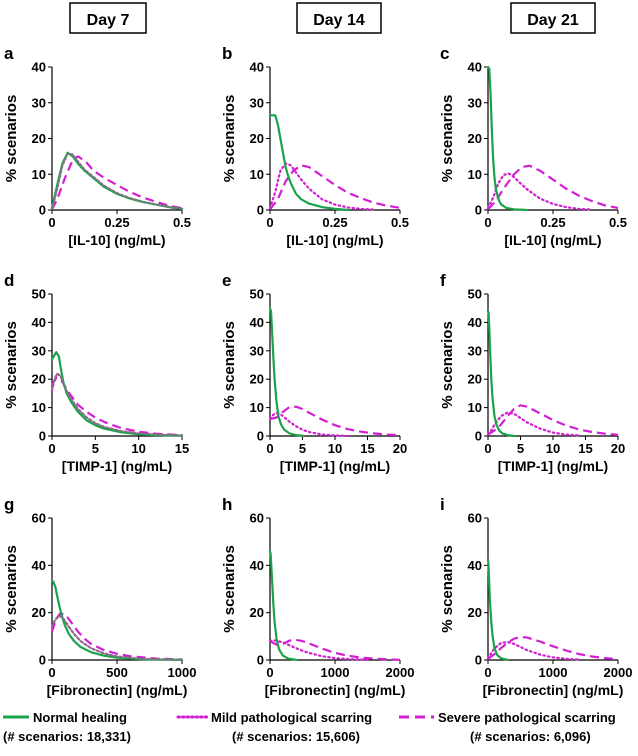 This screenshot has height=756, width=638. I want to click on panel-letter-c: c, so click(444, 53).